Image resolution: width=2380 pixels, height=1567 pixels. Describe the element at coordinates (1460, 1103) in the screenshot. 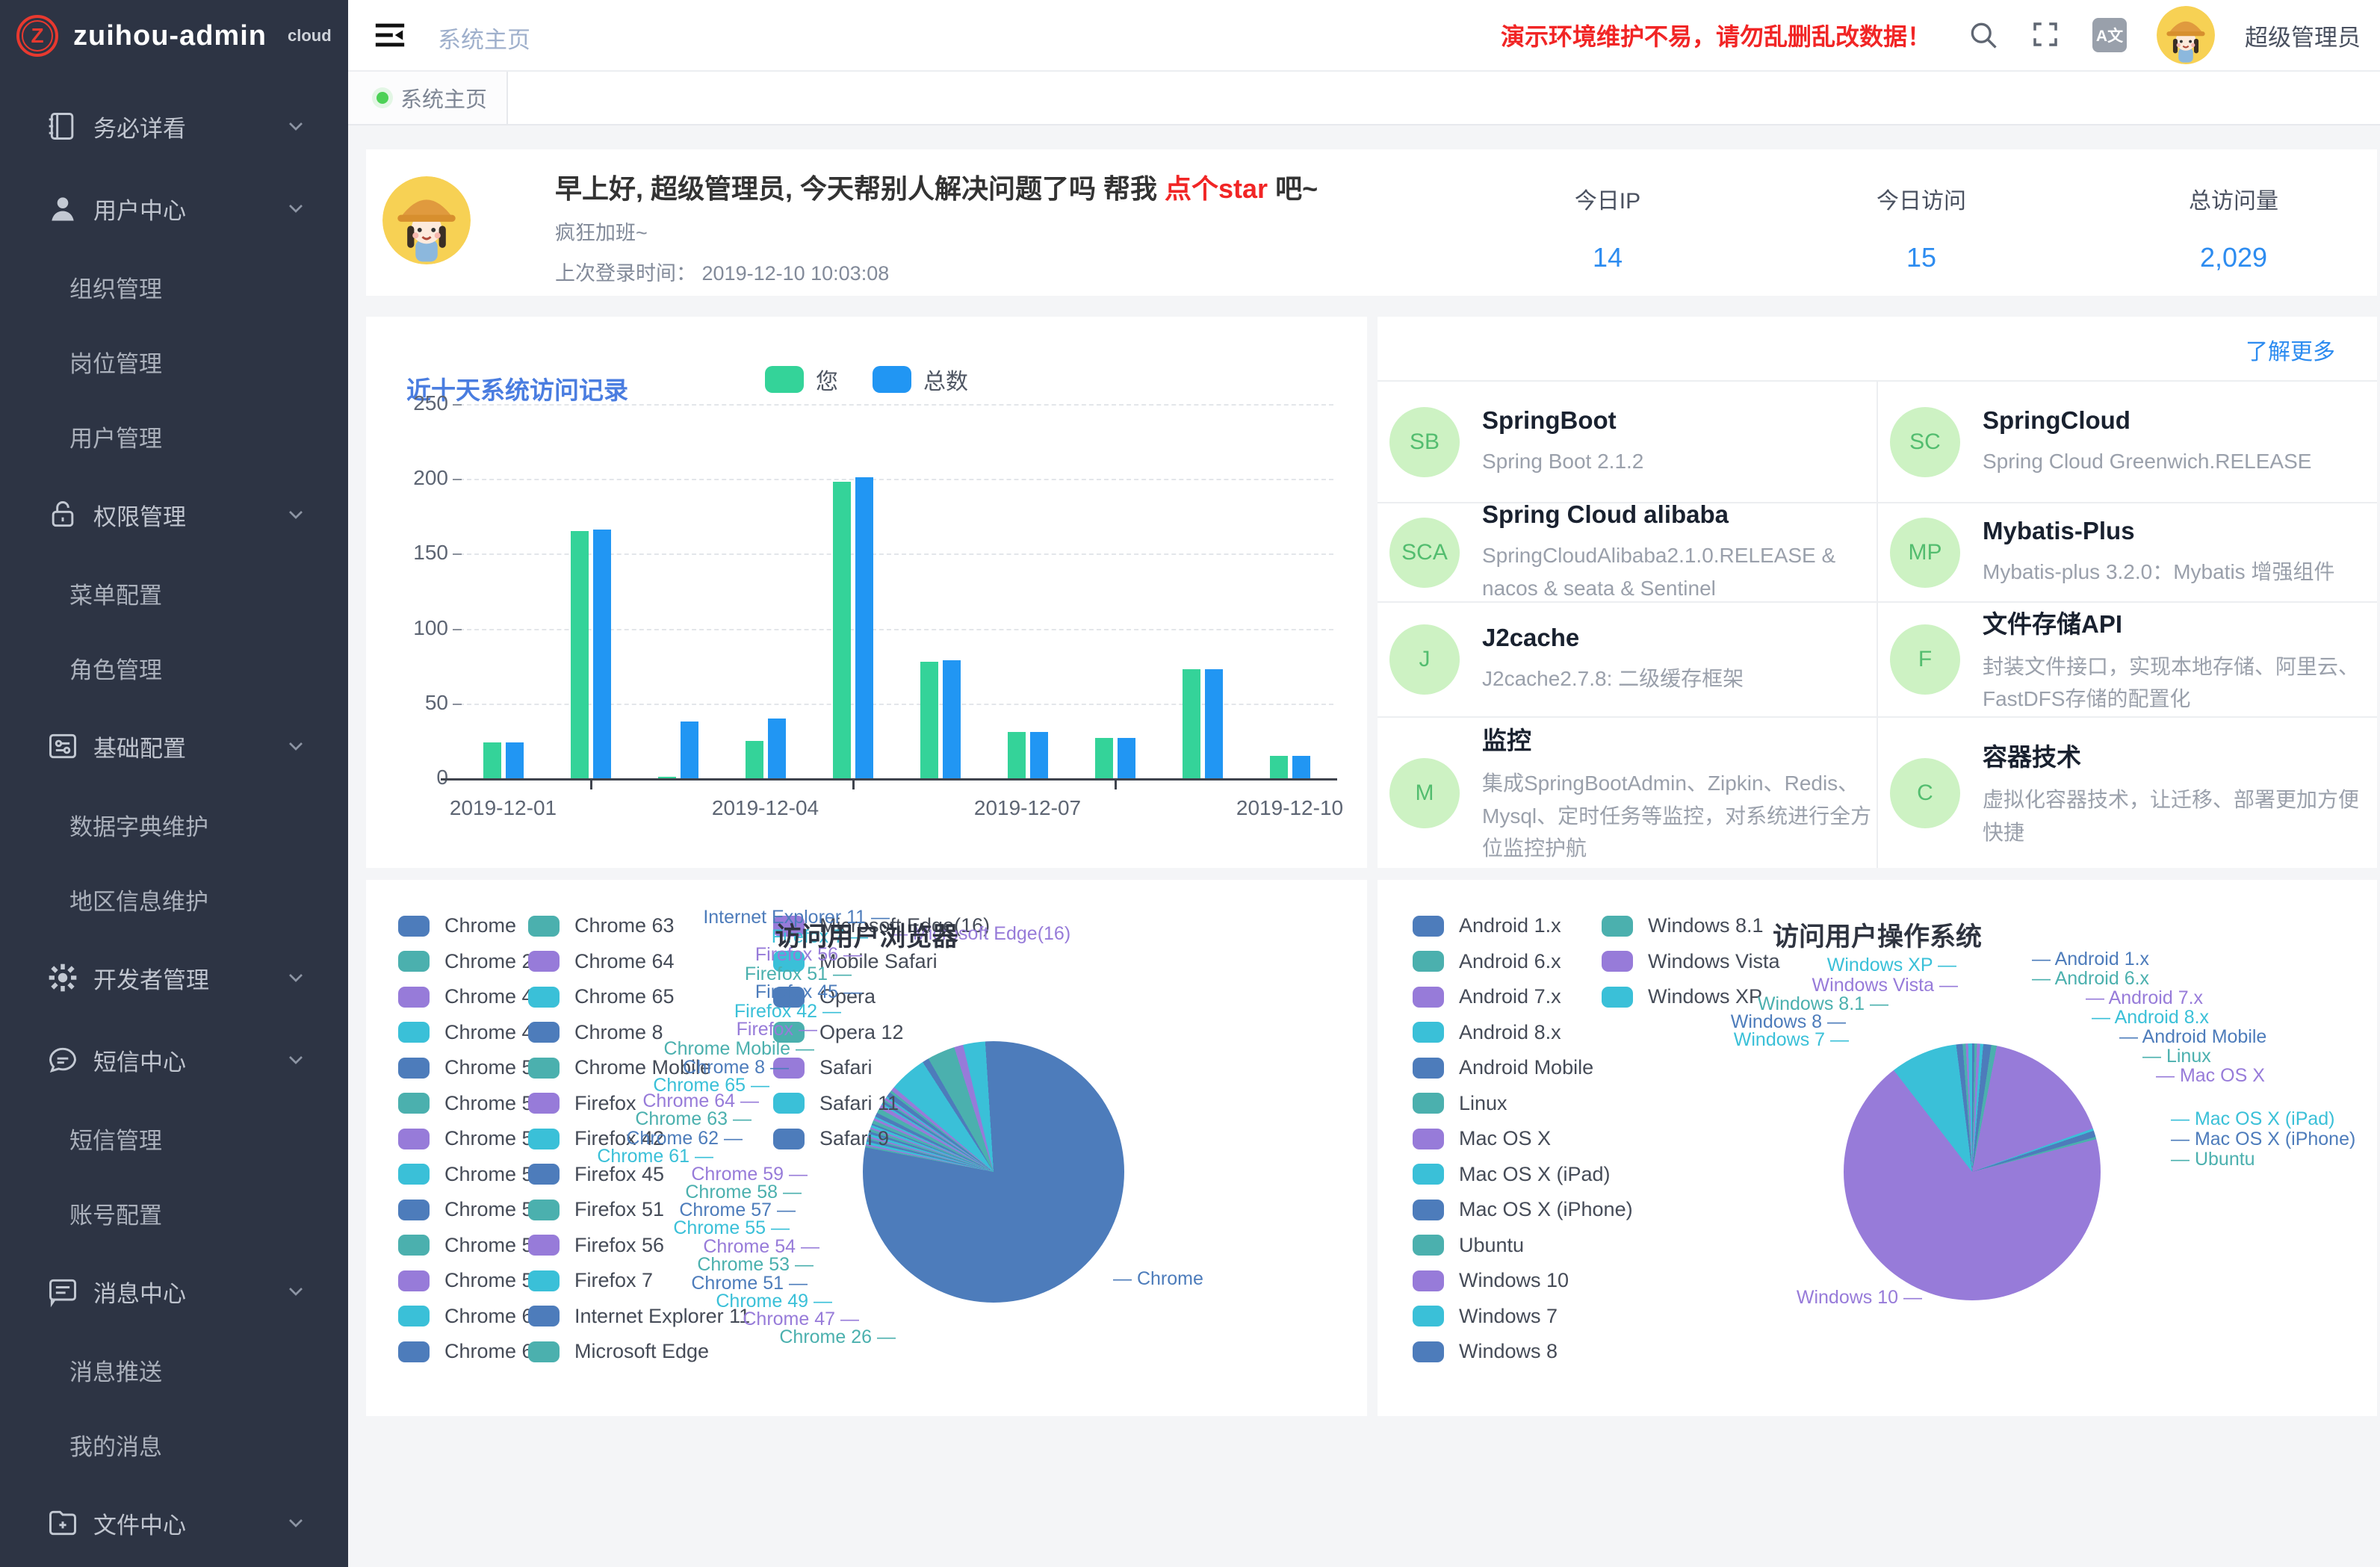

I see `legend-item-Linux: Linux` at that location.